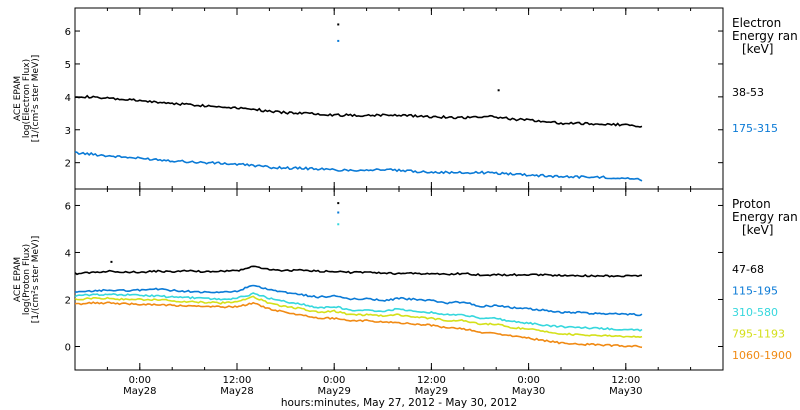 Image resolution: width=800 pixels, height=410 pixels. What do you see at coordinates (762, 355) in the screenshot?
I see `legend-entry: 1060-1900` at bounding box center [762, 355].